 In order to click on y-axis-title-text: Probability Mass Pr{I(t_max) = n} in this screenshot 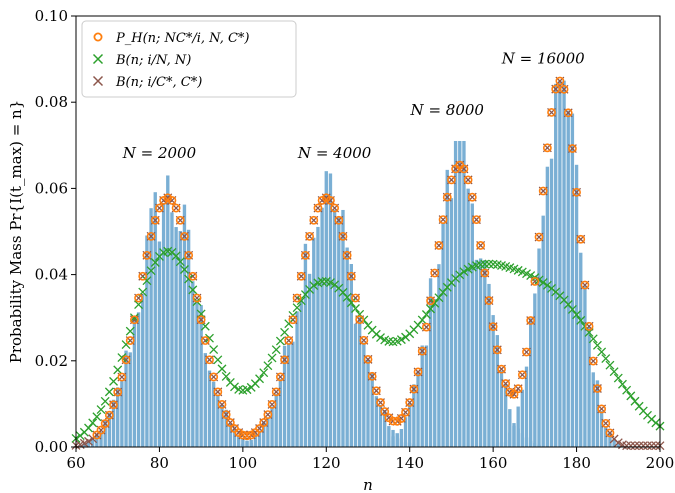, I will do `click(16, 231)`.